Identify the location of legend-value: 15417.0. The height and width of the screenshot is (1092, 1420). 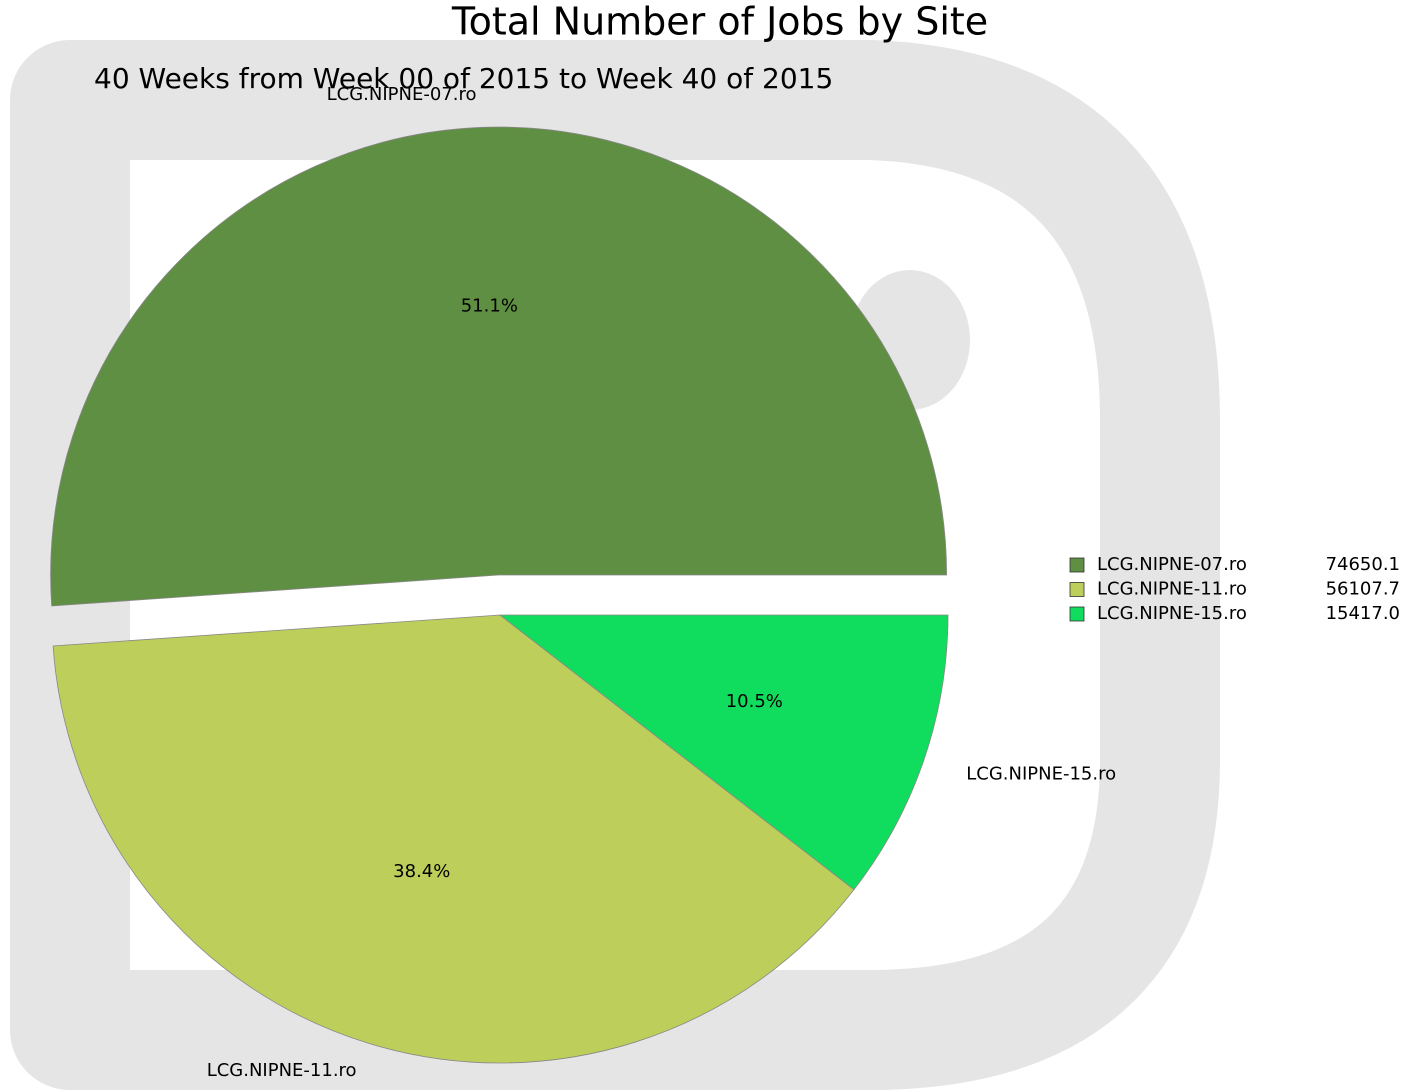
(1363, 613).